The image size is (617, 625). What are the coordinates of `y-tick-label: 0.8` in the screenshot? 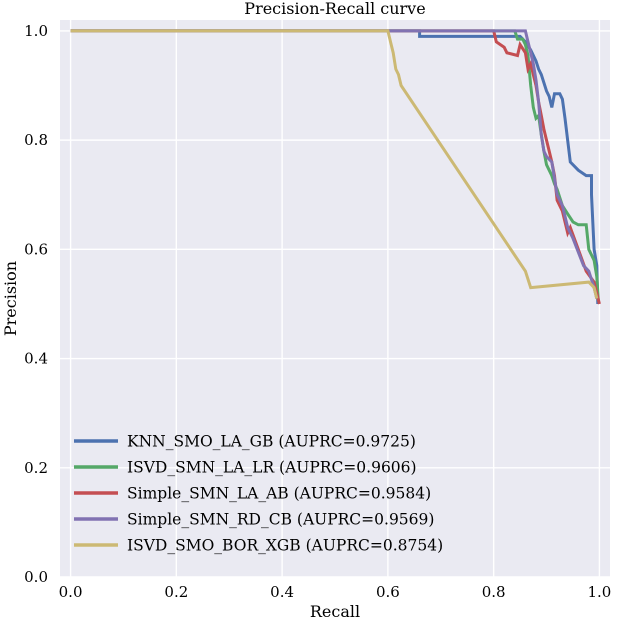 It's located at (36, 140).